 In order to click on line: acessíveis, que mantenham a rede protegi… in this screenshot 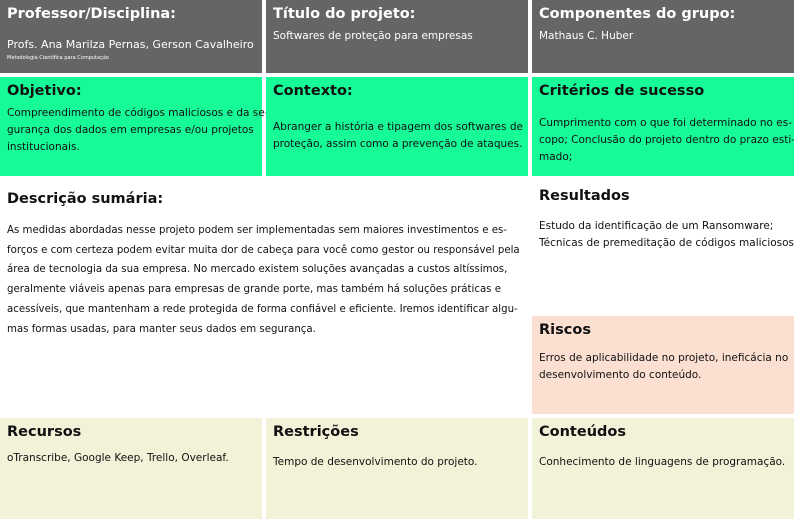, I will do `click(262, 309)`.